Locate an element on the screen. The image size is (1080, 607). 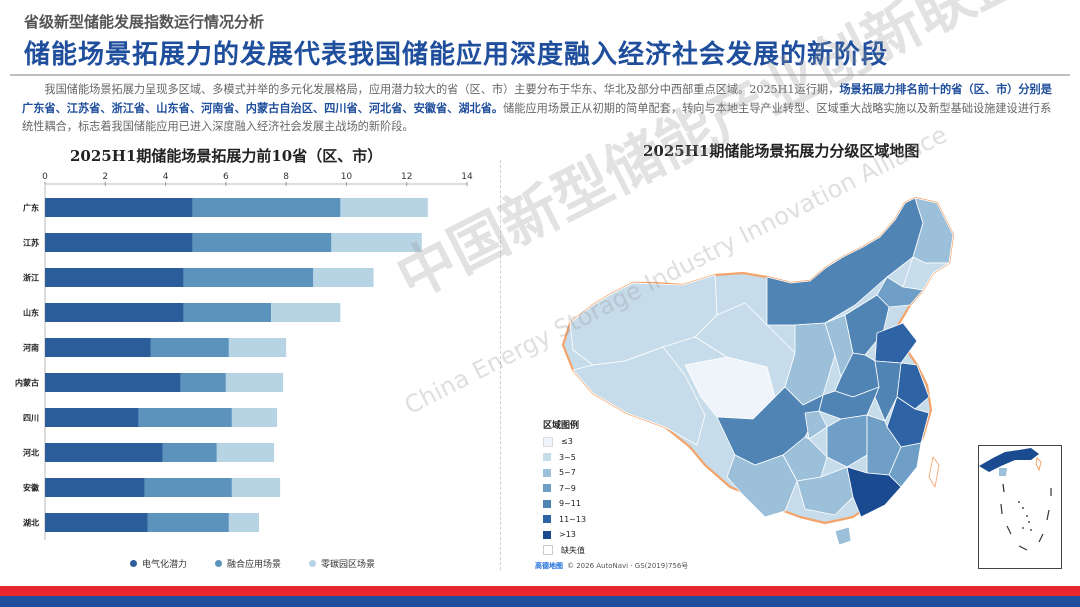
panel-divider is located at coordinates (500, 365).